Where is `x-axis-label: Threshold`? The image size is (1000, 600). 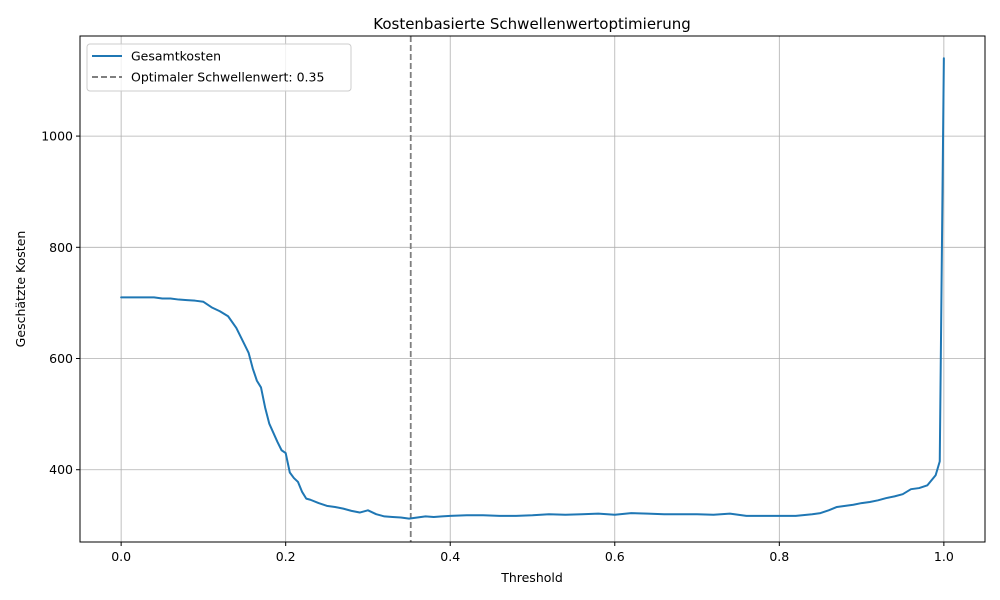
x-axis-label: Threshold is located at coordinates (531, 577).